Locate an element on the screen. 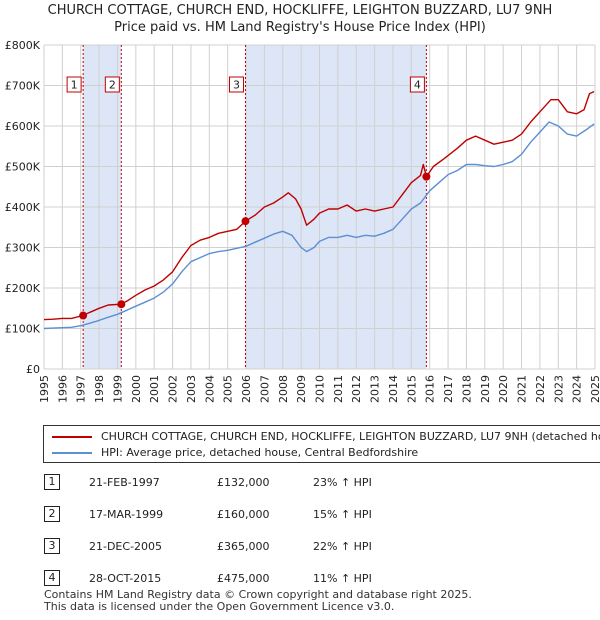 The width and height of the screenshot is (600, 620). x-tick-label: 2019 is located at coordinates (485, 389).